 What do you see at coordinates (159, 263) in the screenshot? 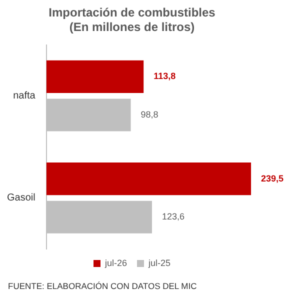
I see `legend-label: jul-25` at bounding box center [159, 263].